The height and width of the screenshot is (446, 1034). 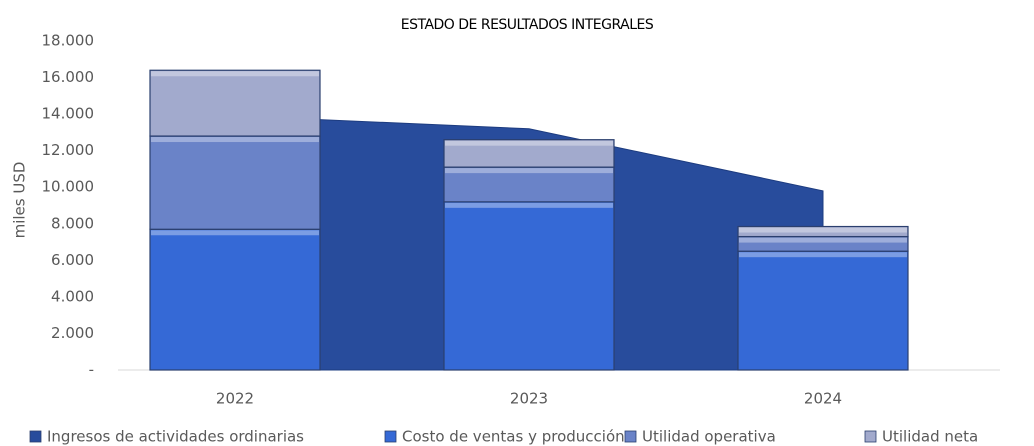 I want to click on y-tick-label: 2.000, so click(x=72, y=333).